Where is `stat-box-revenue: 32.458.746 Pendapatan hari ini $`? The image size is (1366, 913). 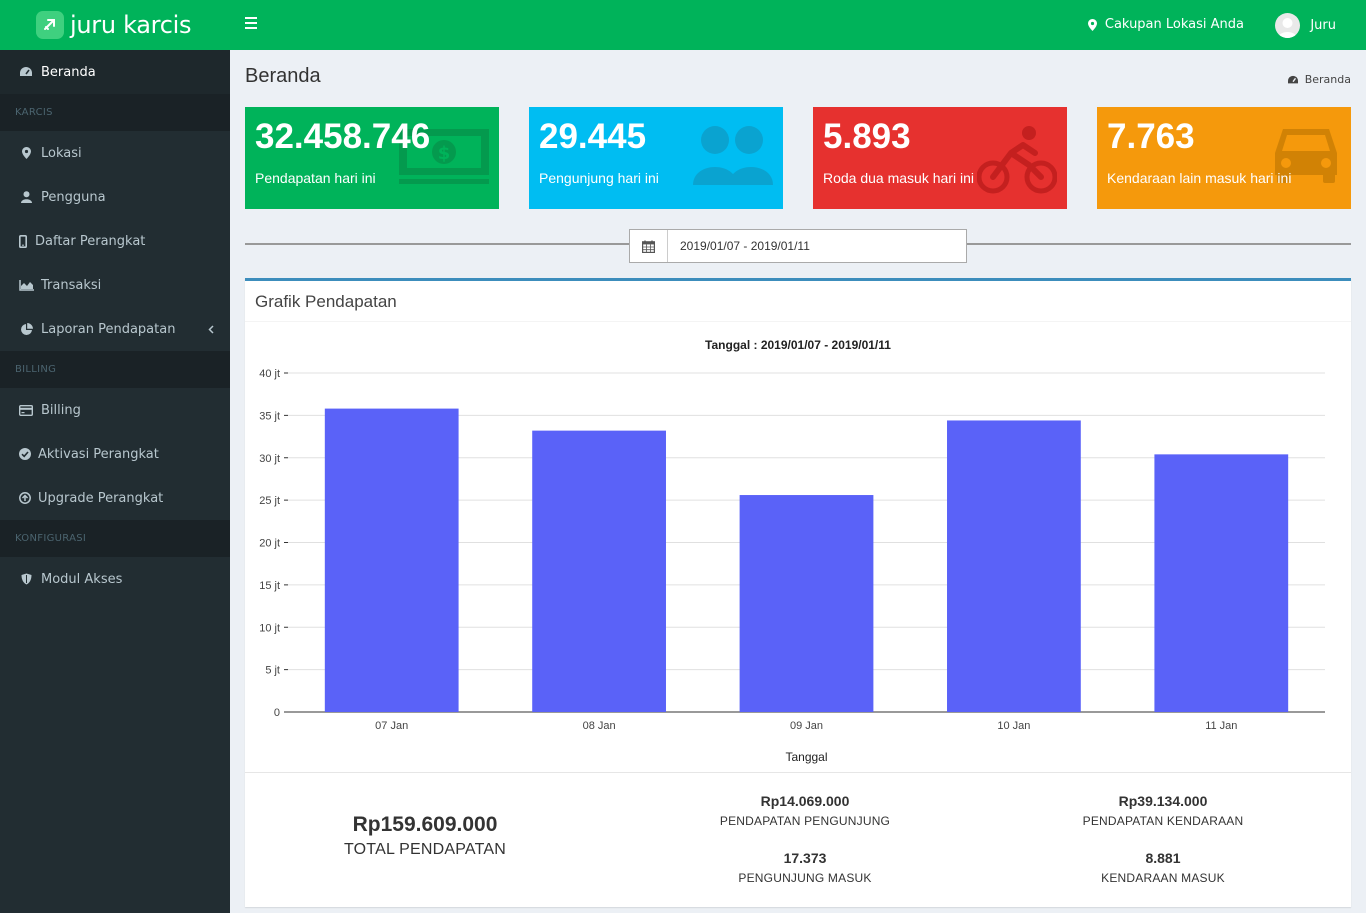 stat-box-revenue: 32.458.746 Pendapatan hari ini $ is located at coordinates (372, 158).